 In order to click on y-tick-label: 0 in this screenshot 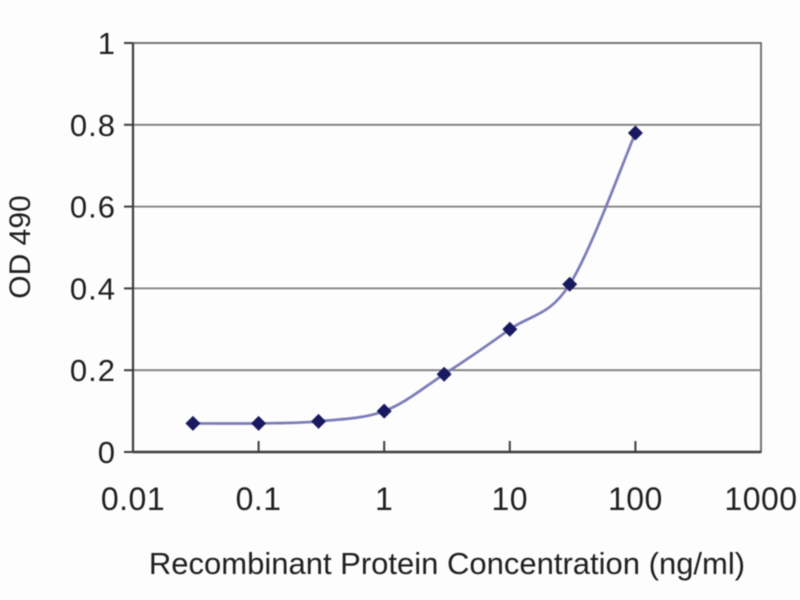, I will do `click(107, 452)`.